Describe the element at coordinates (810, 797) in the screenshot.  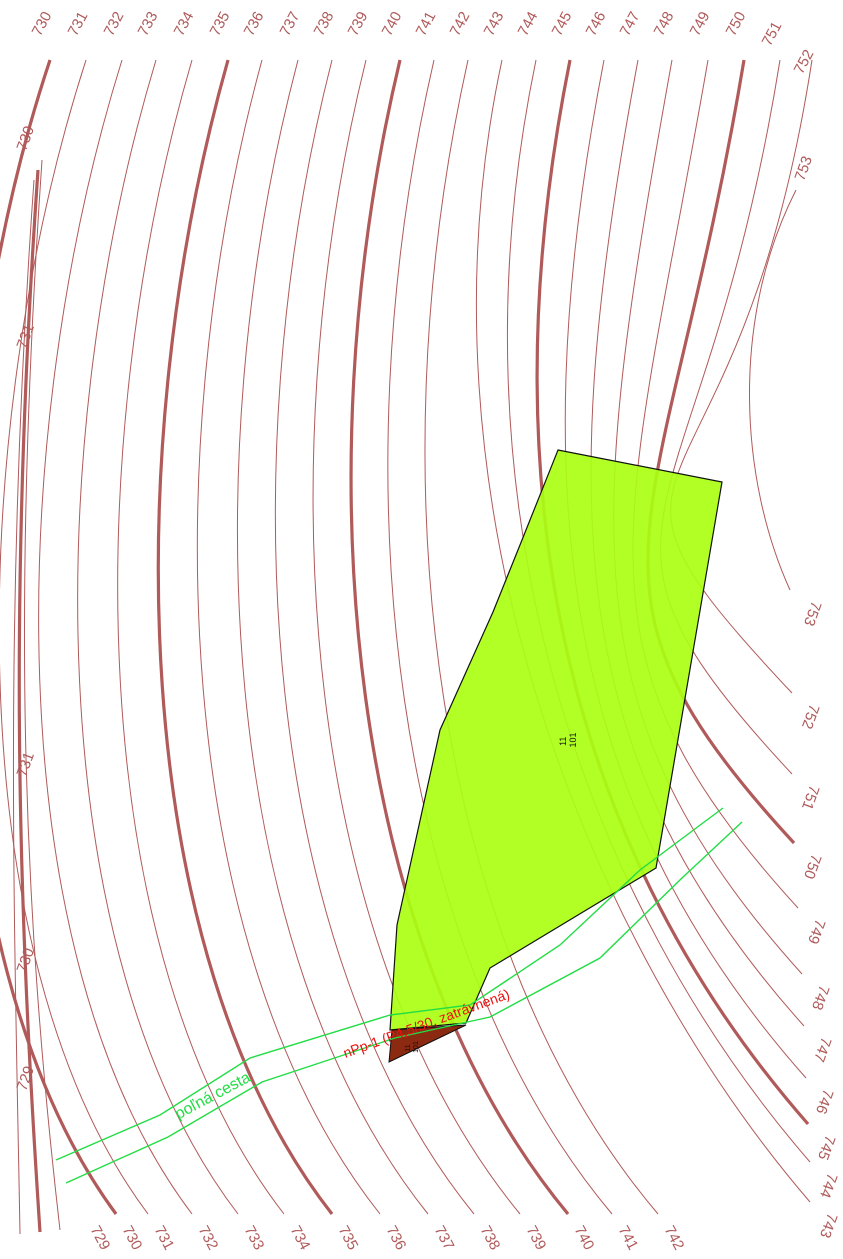
I see `contour-label-right: 751` at that location.